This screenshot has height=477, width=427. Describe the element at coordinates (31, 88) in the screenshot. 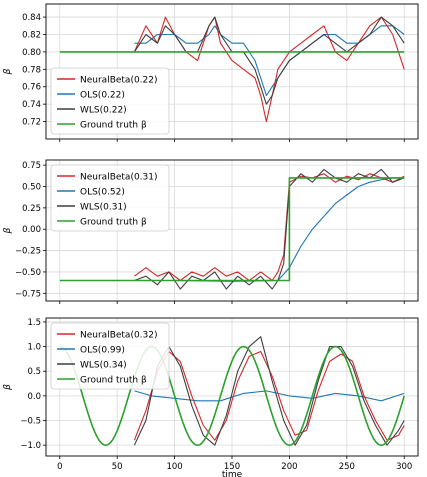

I see `y-tick-label: 0.76` at that location.